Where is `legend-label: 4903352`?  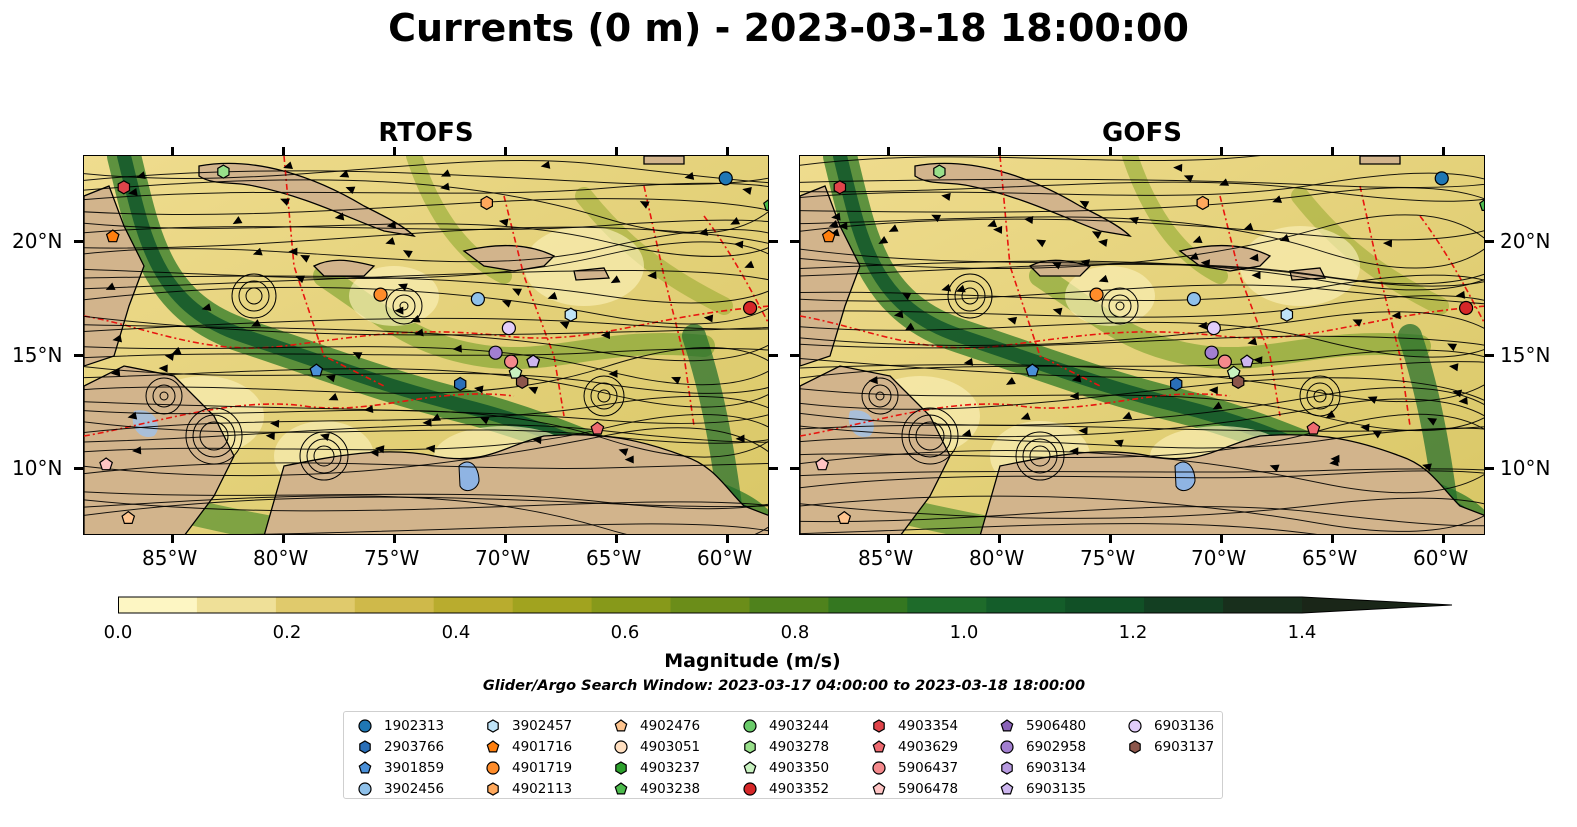 legend-label: 4903352 is located at coordinates (799, 789).